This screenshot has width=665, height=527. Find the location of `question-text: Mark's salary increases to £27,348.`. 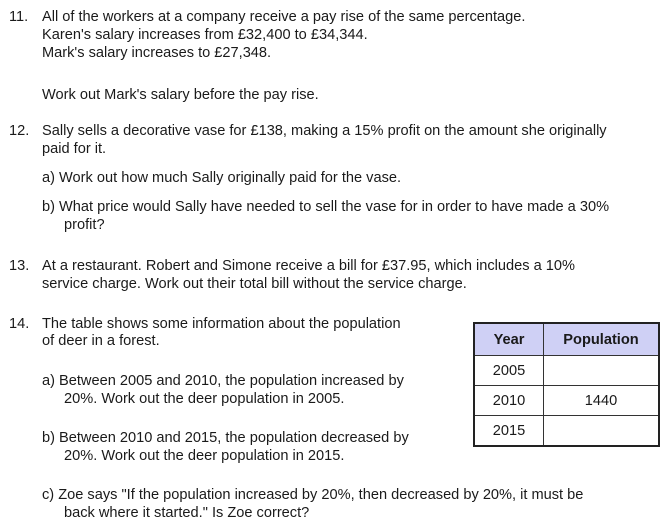

question-text: Mark's salary increases to £27,348. is located at coordinates (157, 53).